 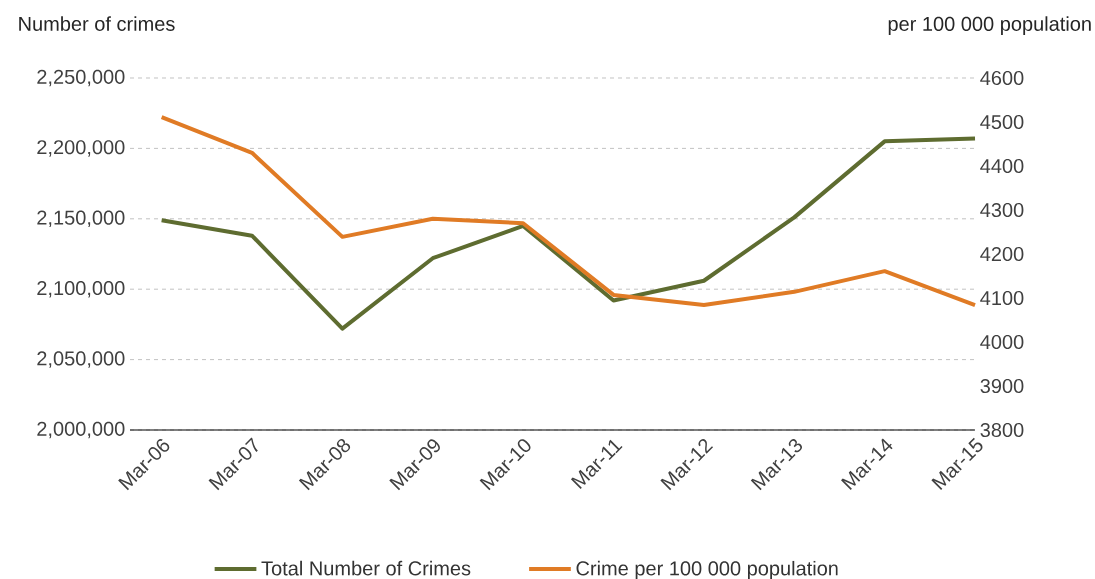 I want to click on y-tick-label: 2,200,000, so click(x=81, y=148).